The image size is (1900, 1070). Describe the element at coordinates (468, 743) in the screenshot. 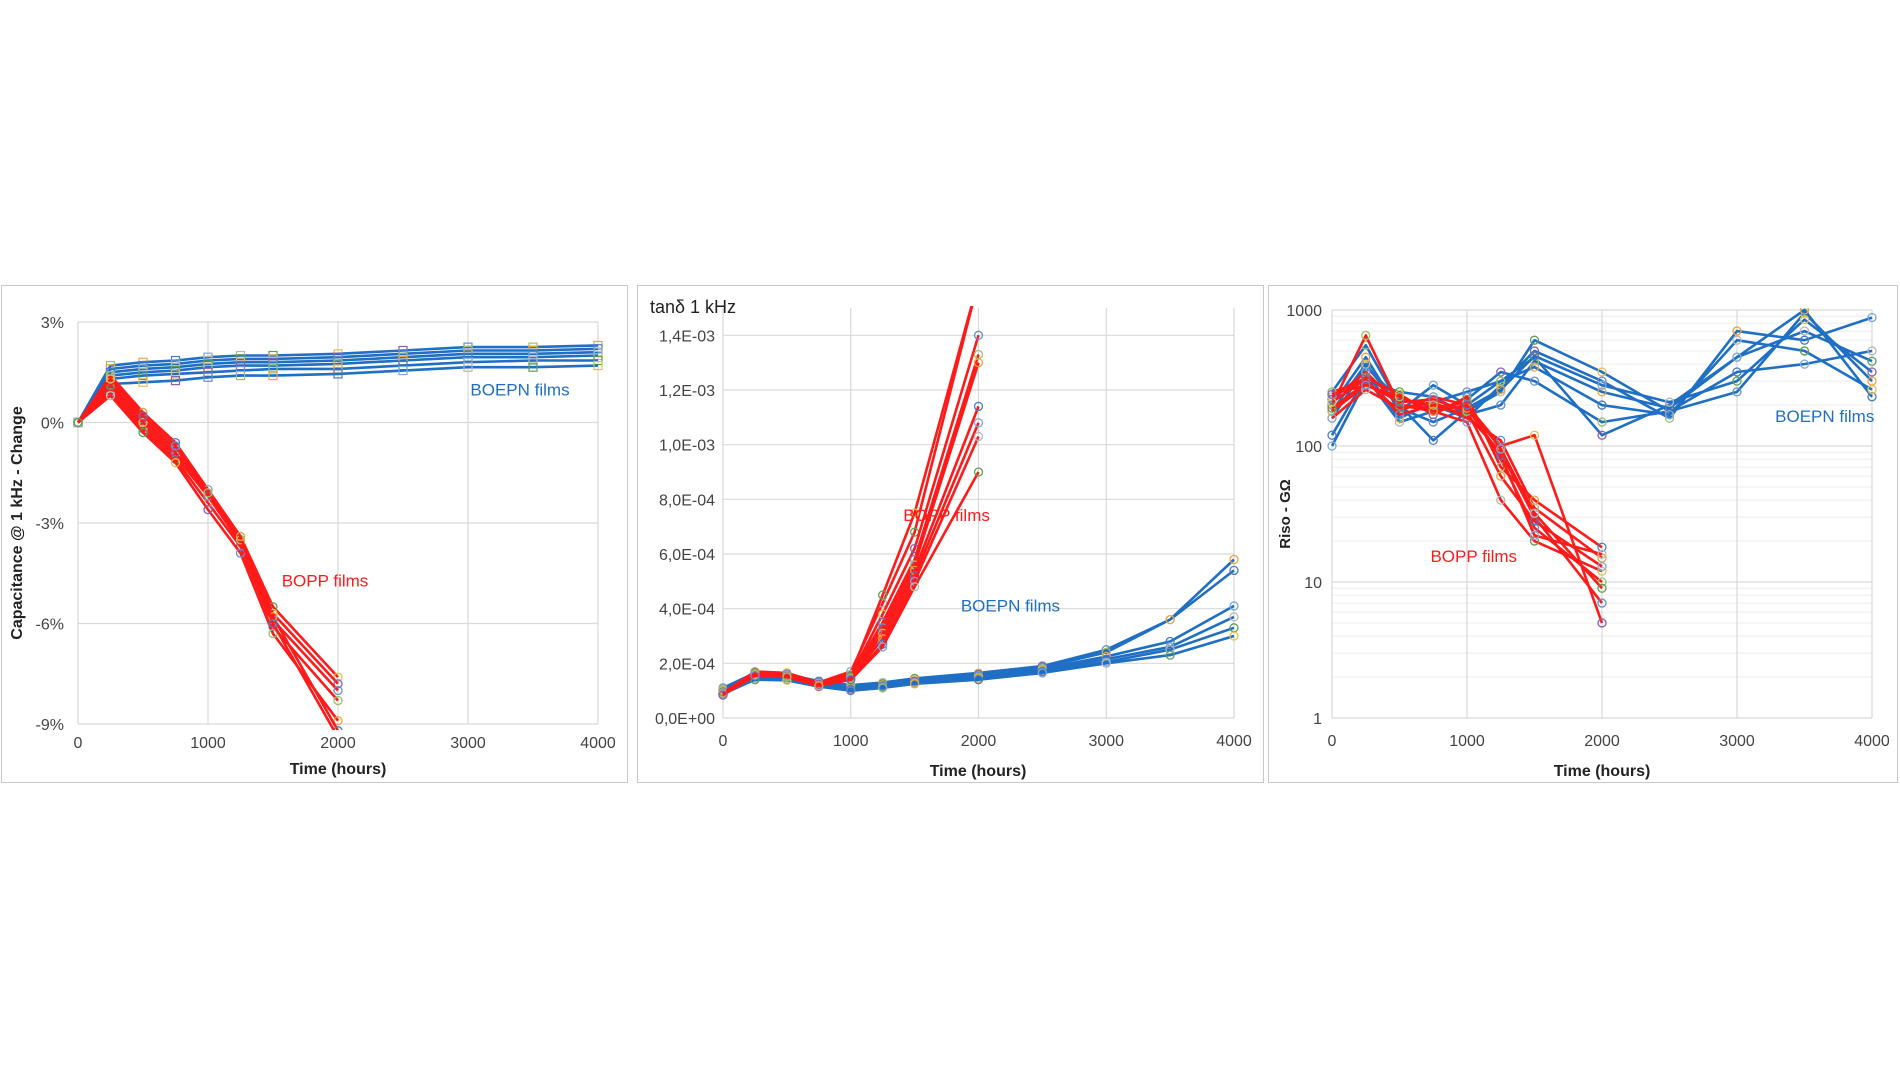

I see `x-tick-label: 3000` at that location.